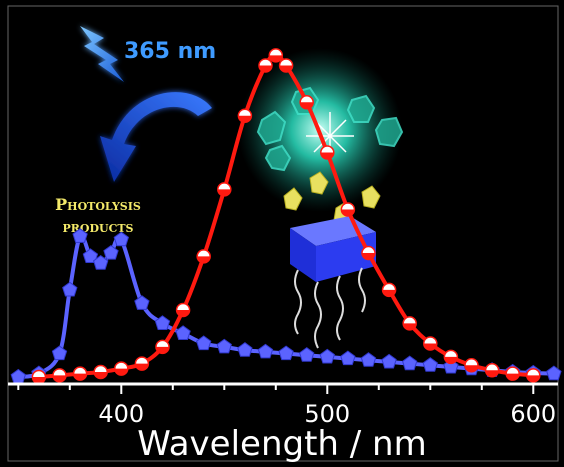  I want to click on x-axis-title: Wavelength / nm, so click(281, 444).